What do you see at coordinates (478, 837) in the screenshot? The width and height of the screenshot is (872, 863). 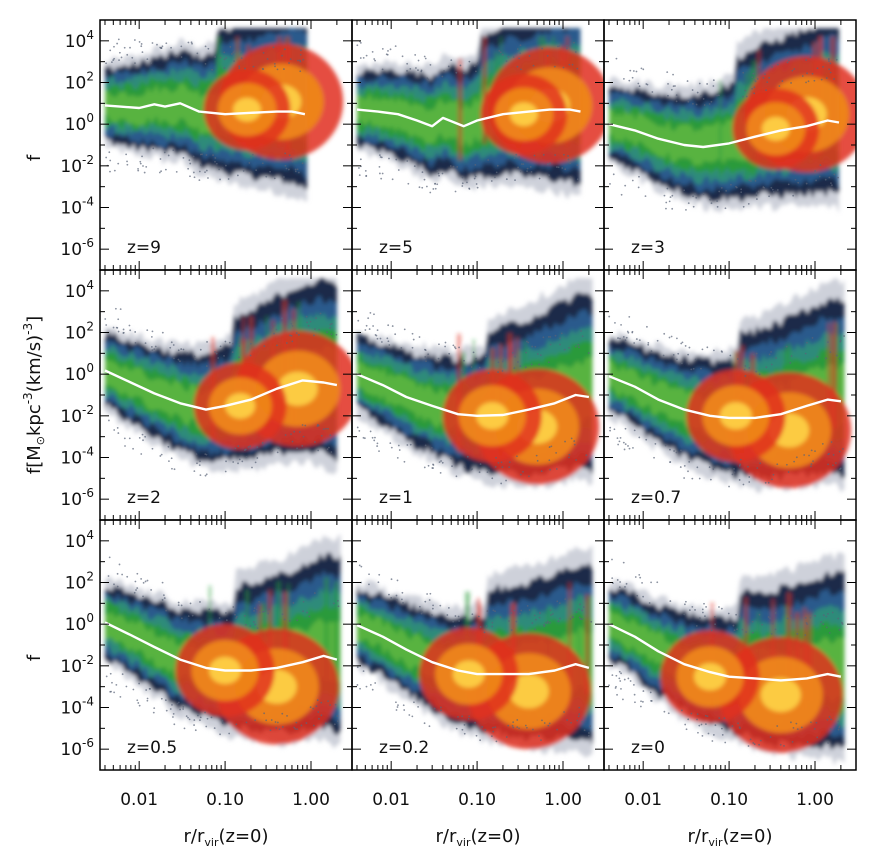 I see `x-axis-label: r/rvir(z=0)` at bounding box center [478, 837].